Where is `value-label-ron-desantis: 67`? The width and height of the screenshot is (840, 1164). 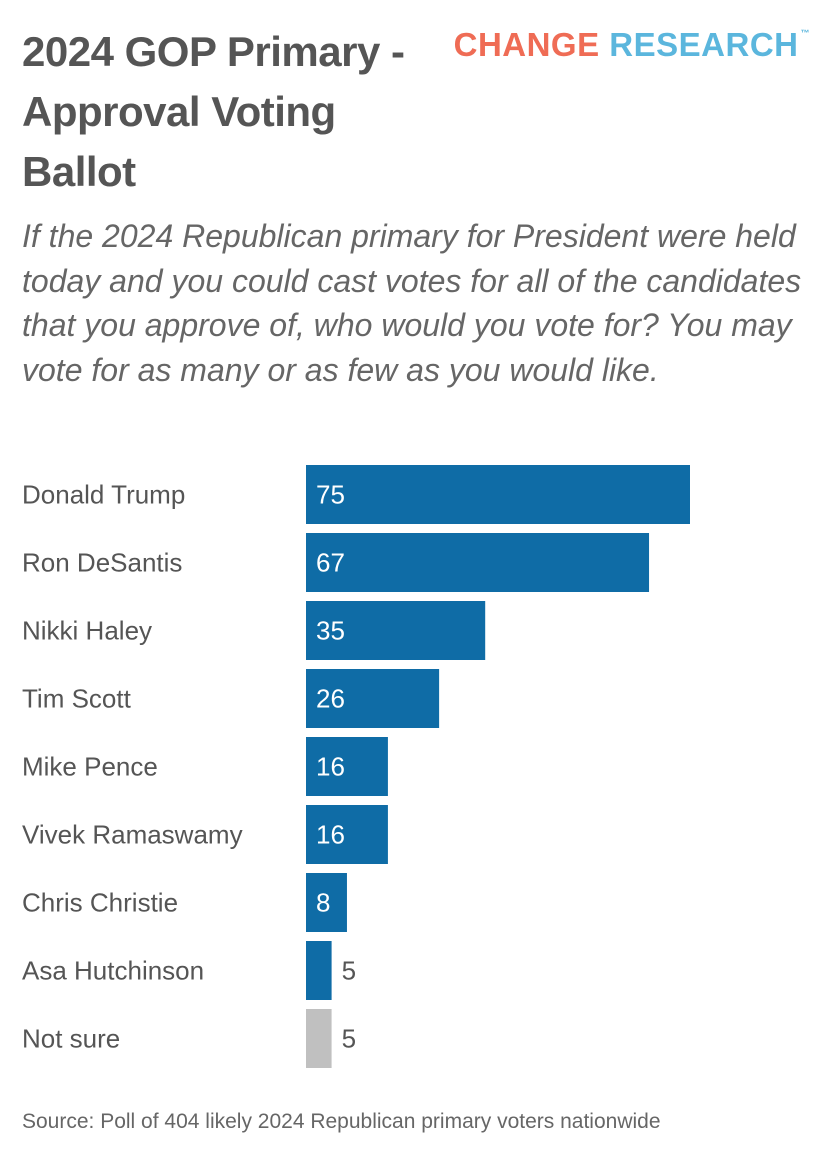
value-label-ron-desantis: 67 is located at coordinates (330, 563).